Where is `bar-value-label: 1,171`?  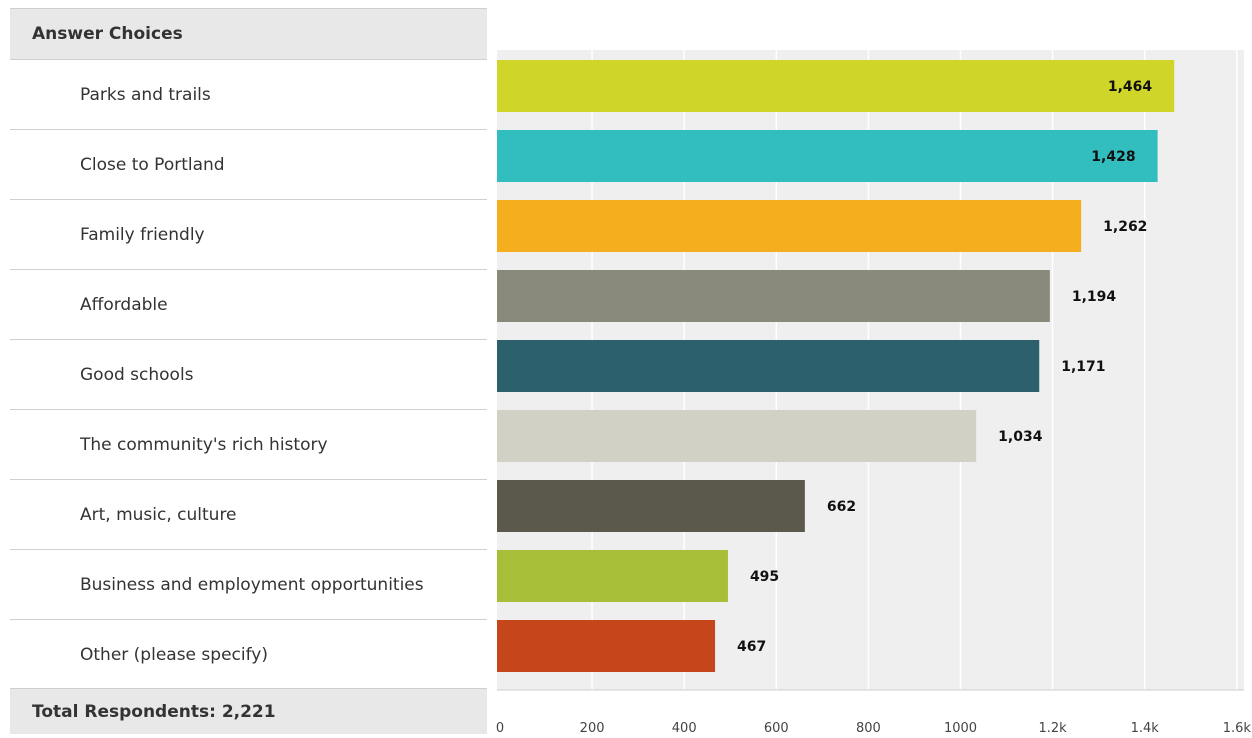
bar-value-label: 1,171 is located at coordinates (1083, 367).